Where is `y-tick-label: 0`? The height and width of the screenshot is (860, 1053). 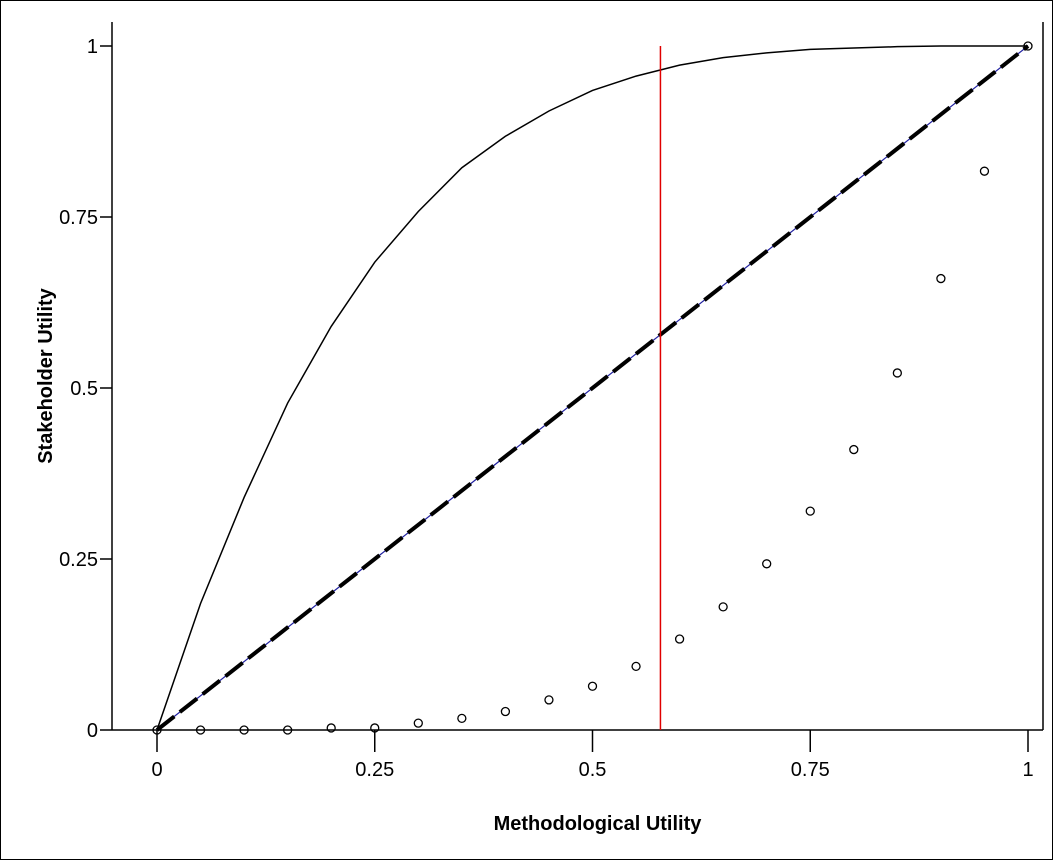
y-tick-label: 0 is located at coordinates (92, 731).